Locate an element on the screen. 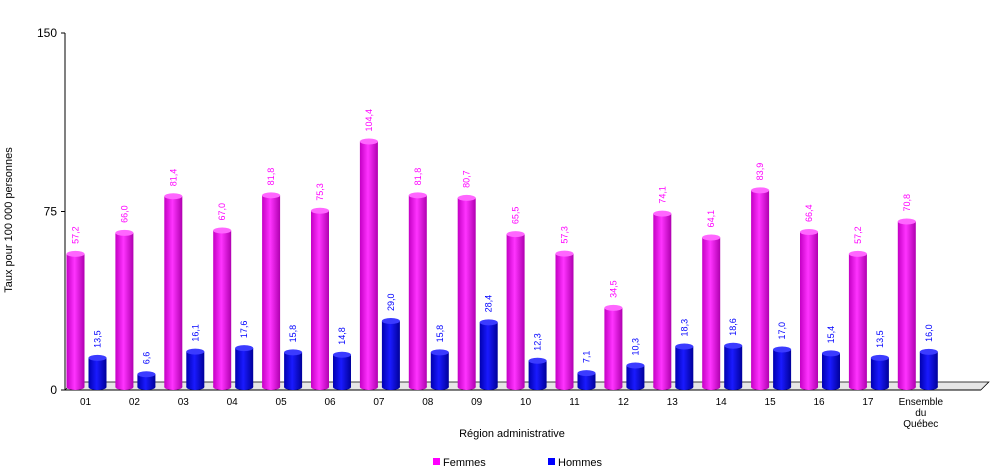  data-label-femmes: 81,4 is located at coordinates (173, 178).